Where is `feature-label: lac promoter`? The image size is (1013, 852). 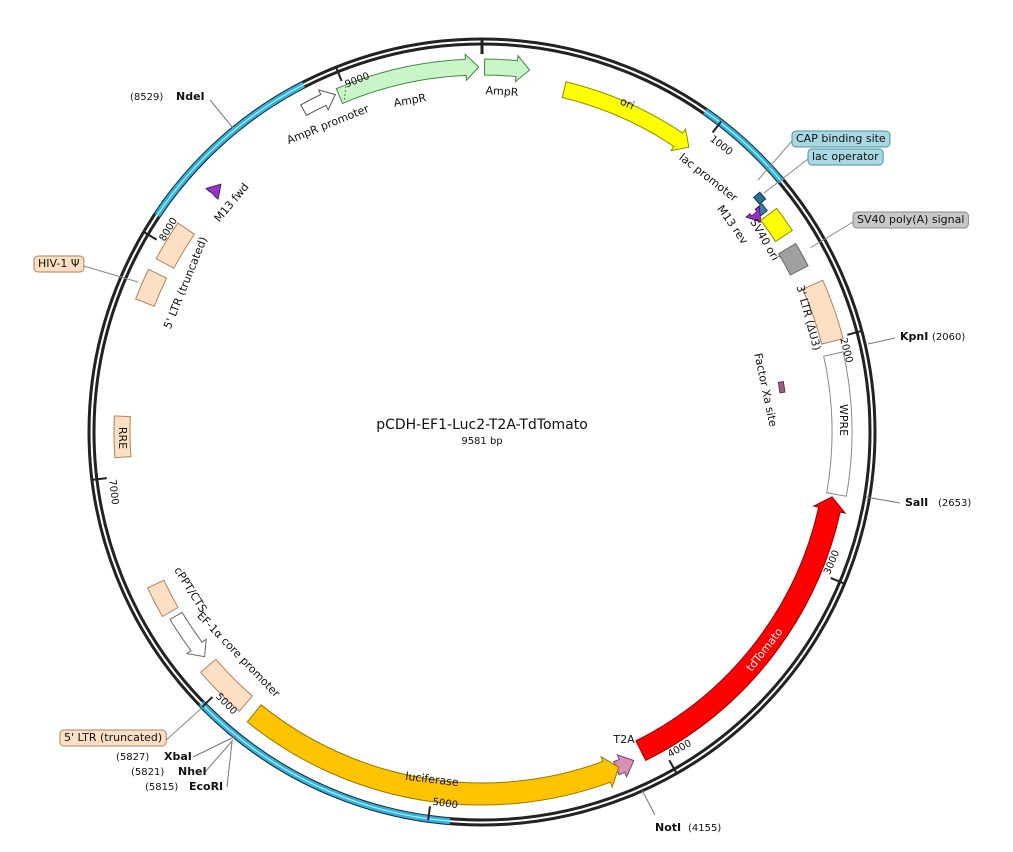
feature-label: lac promoter is located at coordinates (709, 178).